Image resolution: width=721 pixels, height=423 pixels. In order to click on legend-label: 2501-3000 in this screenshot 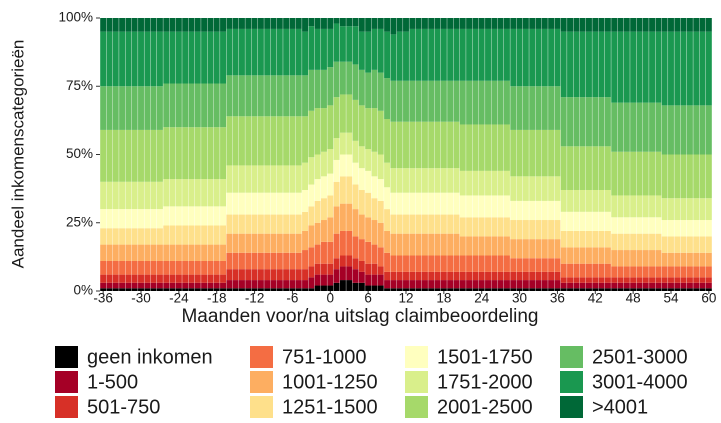, I will do `click(640, 357)`.